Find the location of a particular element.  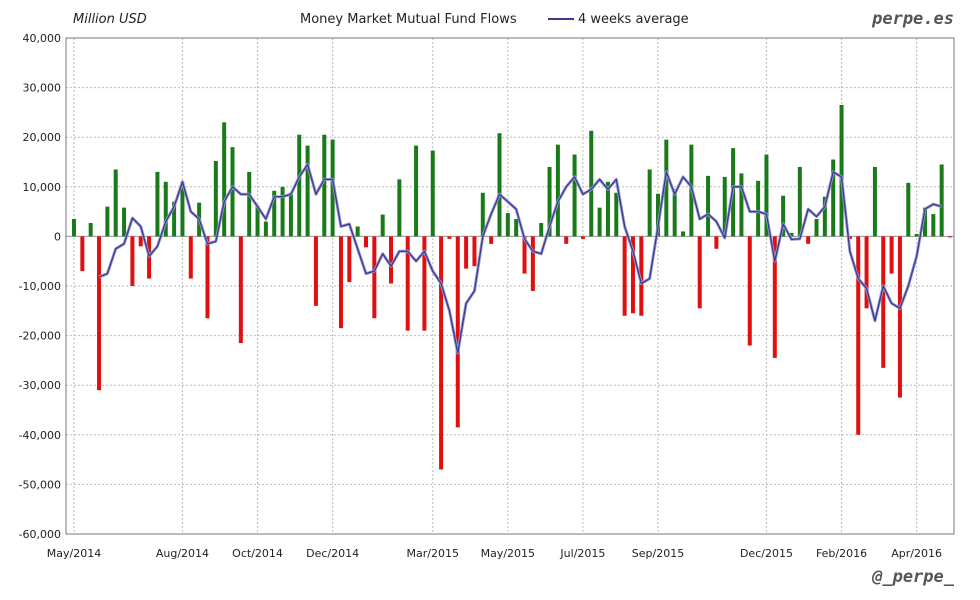

x-tick-label: Apr/2016 is located at coordinates (916, 553).